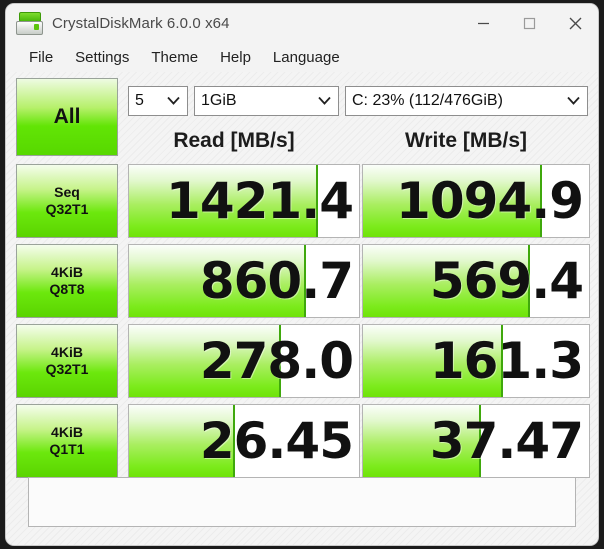 This screenshot has height=549, width=604. Describe the element at coordinates (67, 192) in the screenshot. I see `test-label-line1: Seq` at that location.